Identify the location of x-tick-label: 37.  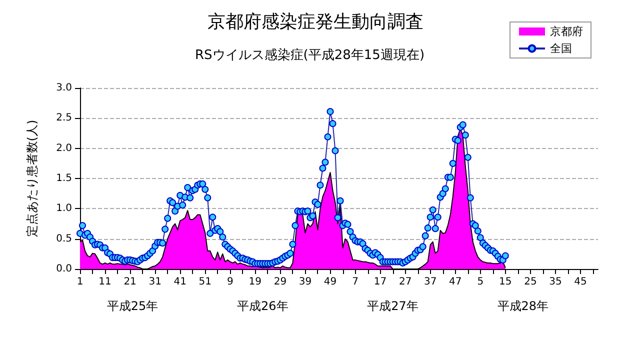
(430, 282).